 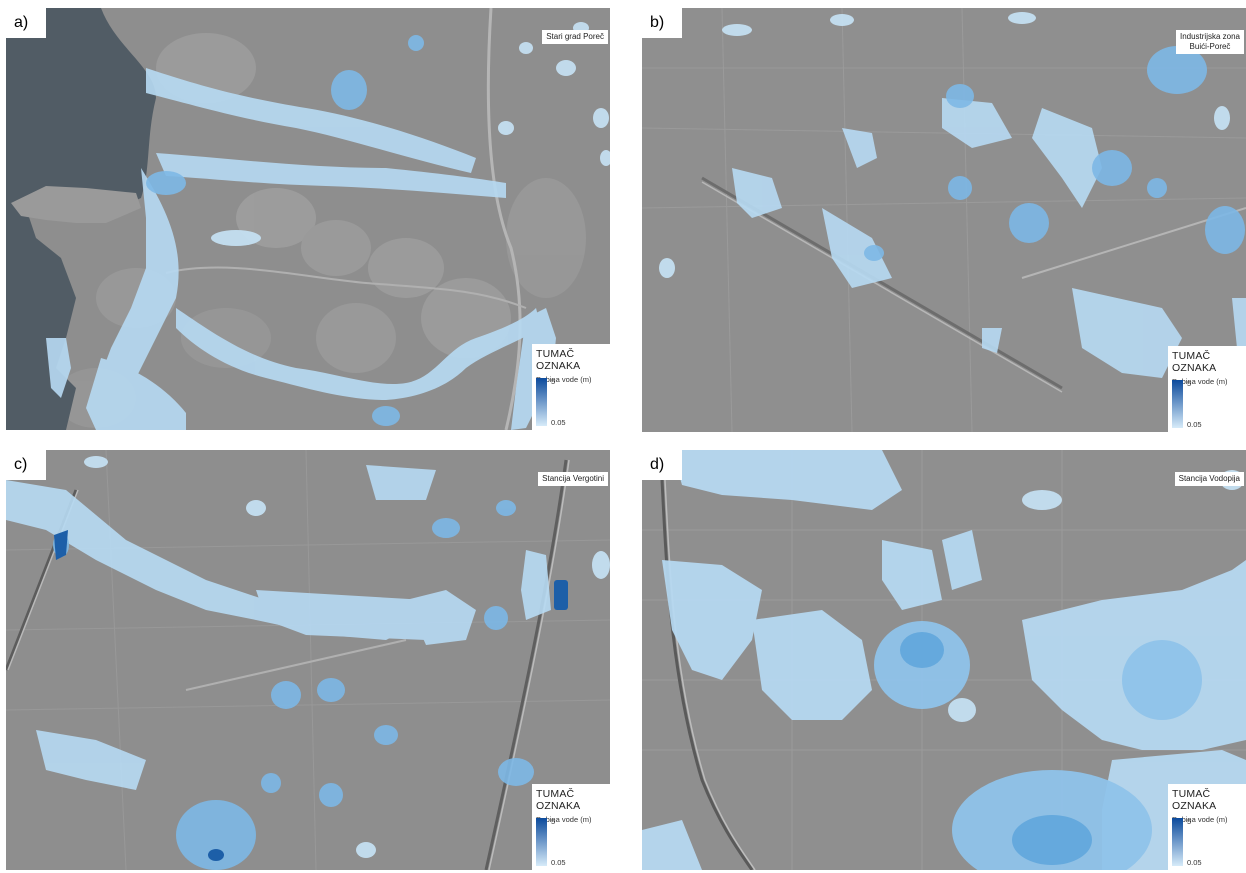 What do you see at coordinates (1207, 827) in the screenshot?
I see `legend-d: TUMAČ OZNAKA Dubina vode (m) 5 0.05` at bounding box center [1207, 827].